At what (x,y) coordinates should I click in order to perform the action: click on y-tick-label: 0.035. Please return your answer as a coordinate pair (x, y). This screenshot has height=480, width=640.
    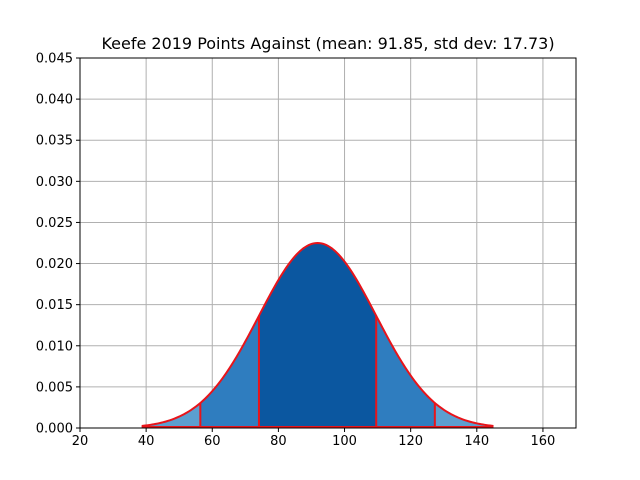
    Looking at the image, I should click on (54, 141).